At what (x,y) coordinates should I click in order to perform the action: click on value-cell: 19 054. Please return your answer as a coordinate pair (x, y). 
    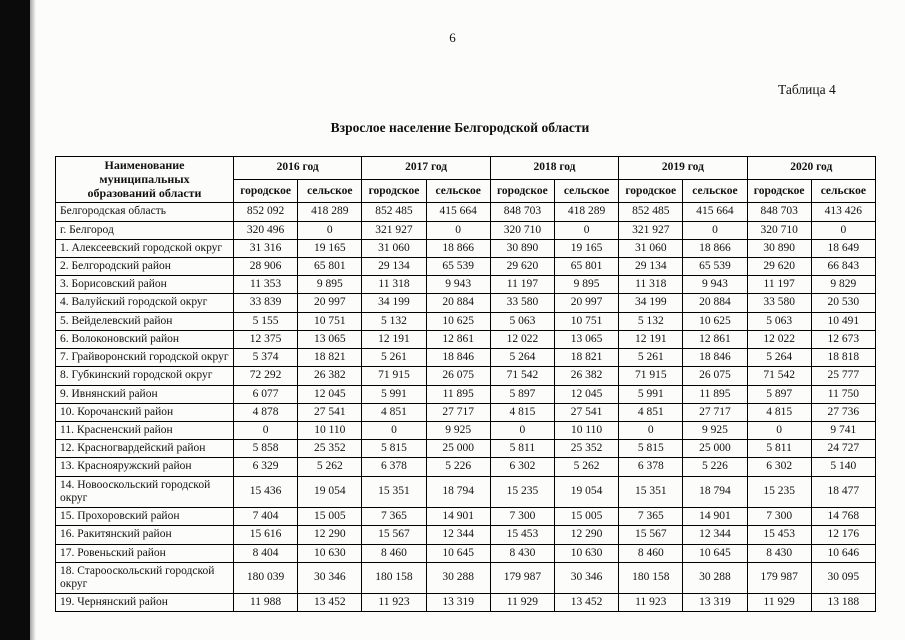
    Looking at the image, I should click on (330, 492).